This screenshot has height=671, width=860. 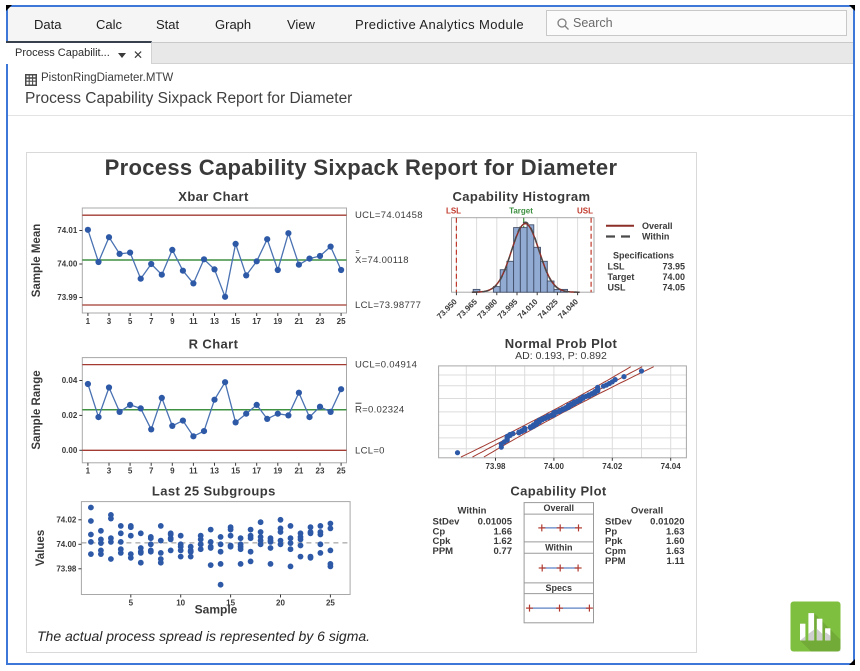 What do you see at coordinates (216, 610) in the screenshot?
I see `svg-text: Sample` at bounding box center [216, 610].